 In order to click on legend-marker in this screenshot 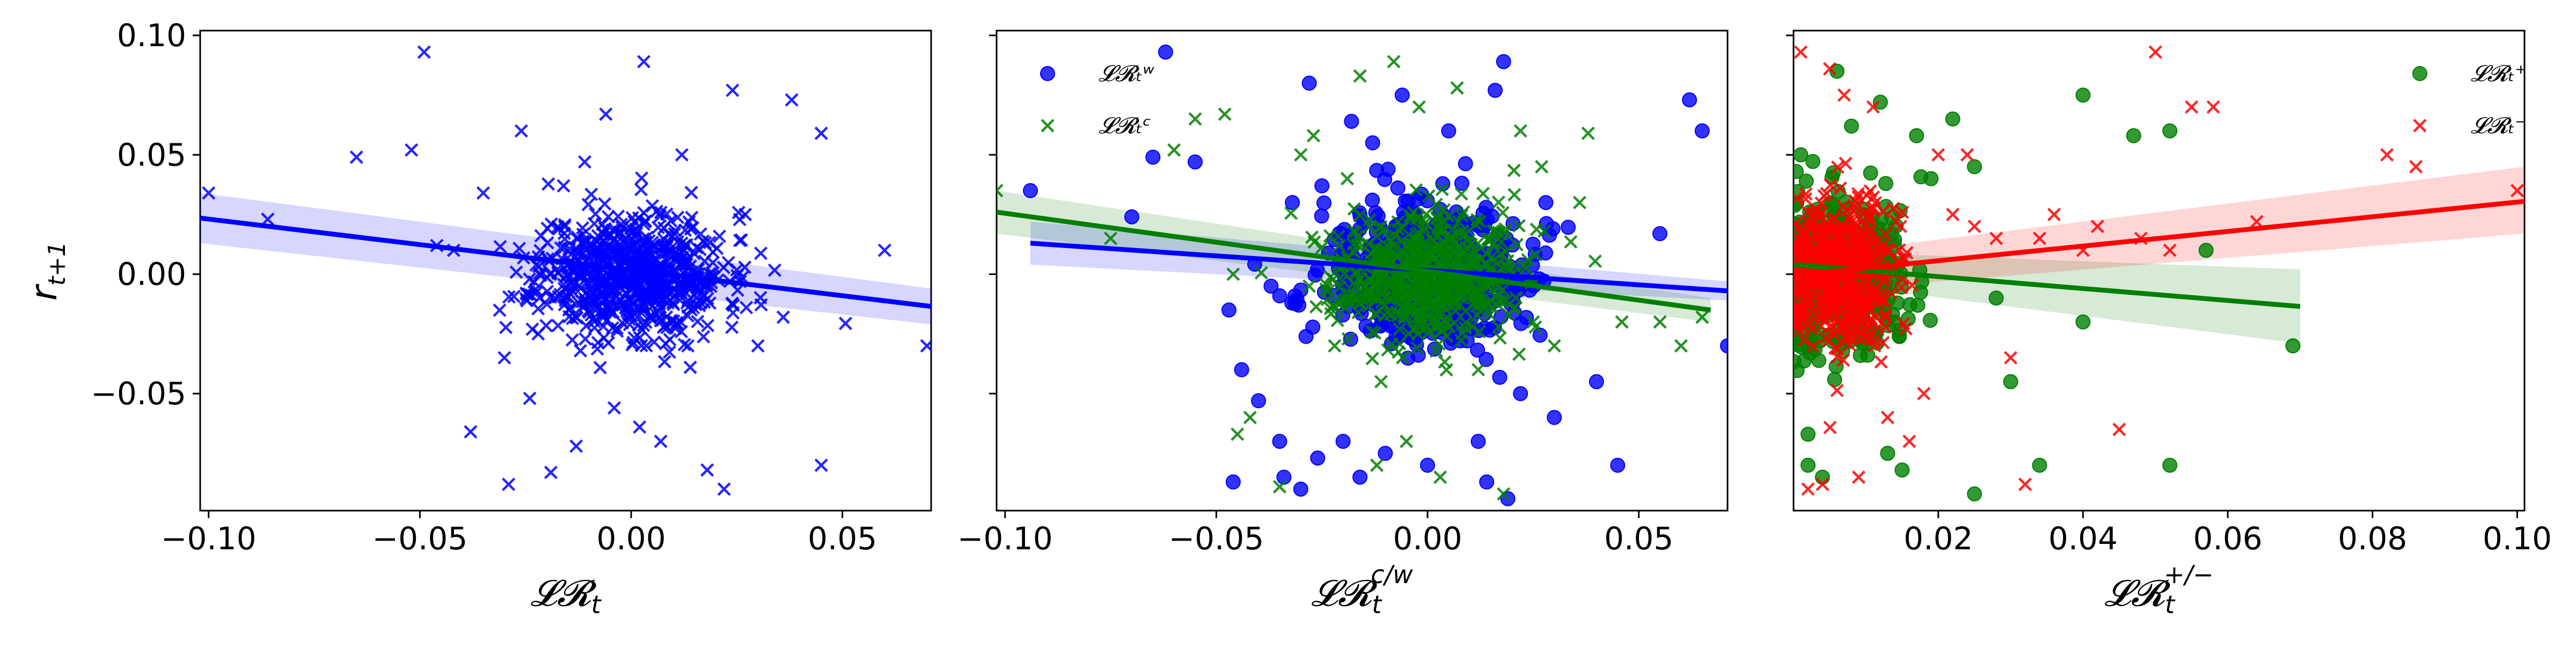, I will do `click(2420, 126)`.